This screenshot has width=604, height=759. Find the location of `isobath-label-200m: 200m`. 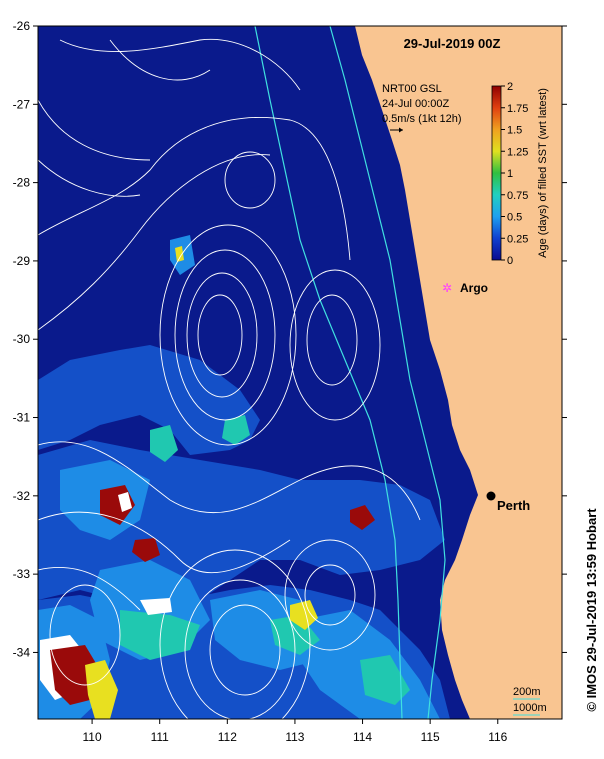

isobath-label-200m: 200m is located at coordinates (527, 692).